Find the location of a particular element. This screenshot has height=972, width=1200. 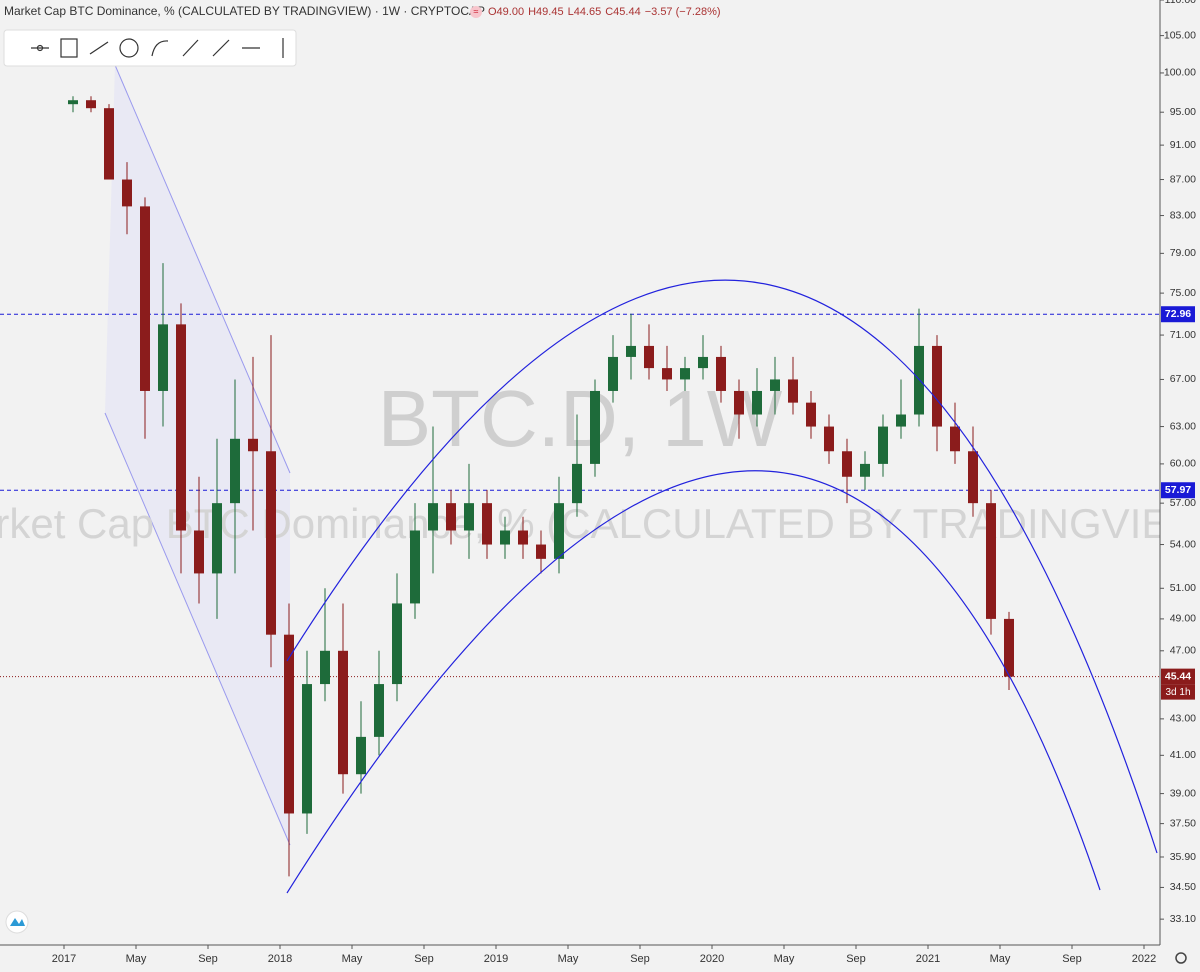

status-icon-glyph: ≈ is located at coordinates (476, 11).